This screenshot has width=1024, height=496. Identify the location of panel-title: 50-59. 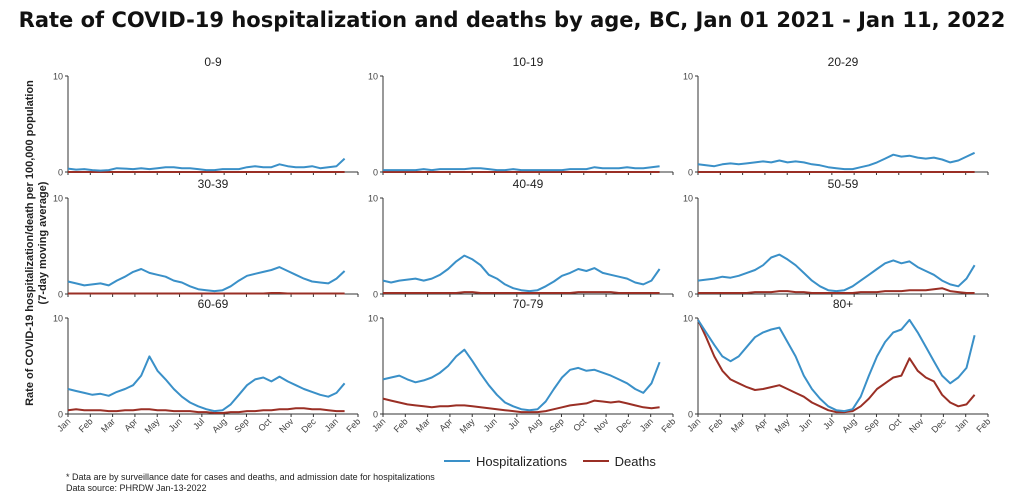
(843, 184).